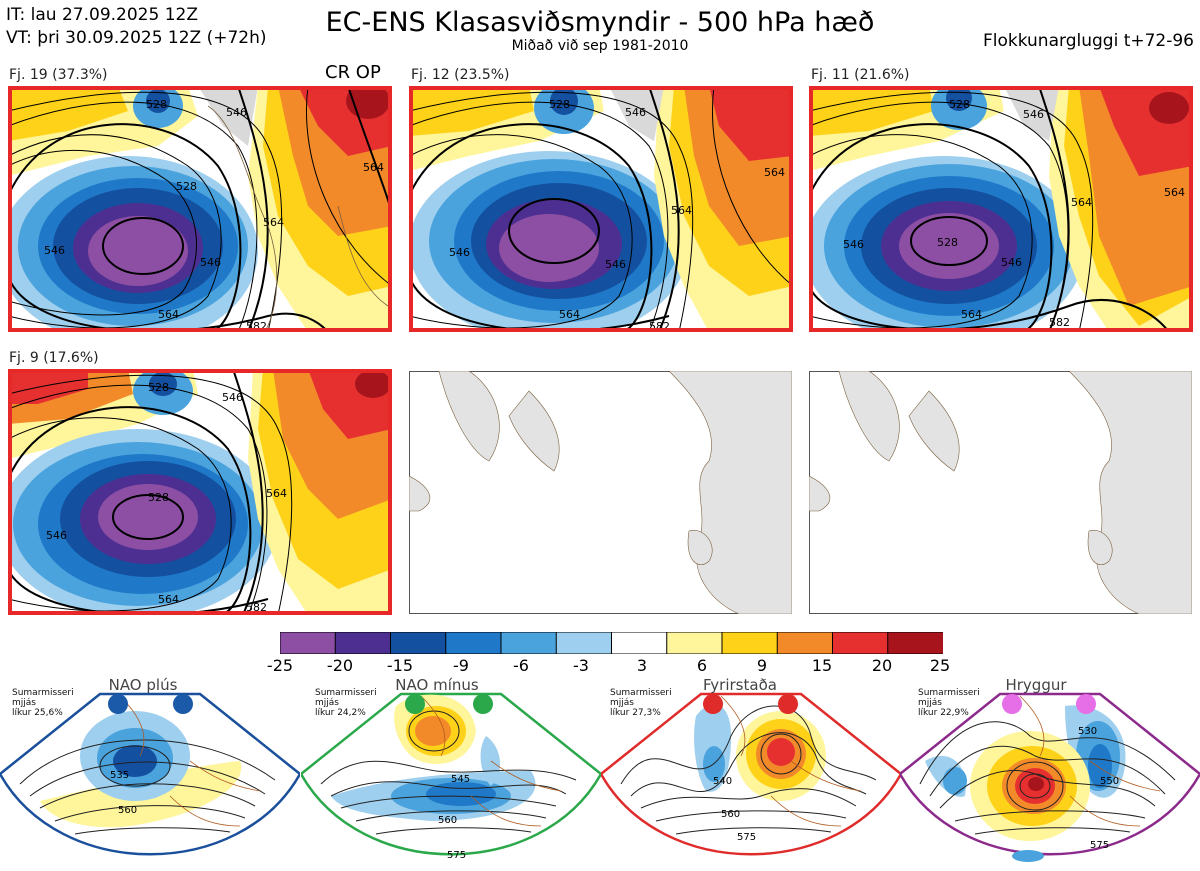  I want to click on map4-contour-label-3: 546, so click(232, 397).